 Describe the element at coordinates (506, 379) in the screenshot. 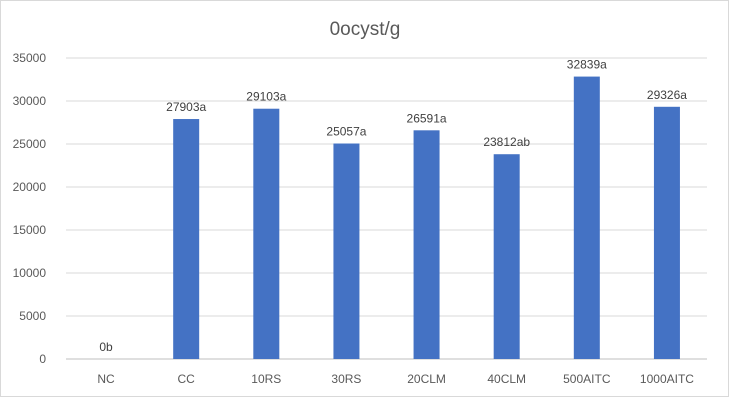

I see `x-tick-label: 40CLM` at that location.